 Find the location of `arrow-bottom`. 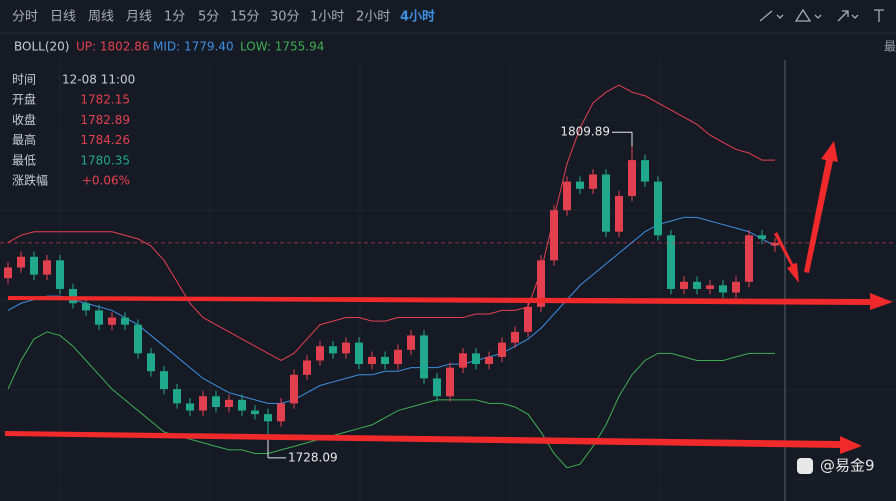

arrow-bottom is located at coordinates (433, 442).